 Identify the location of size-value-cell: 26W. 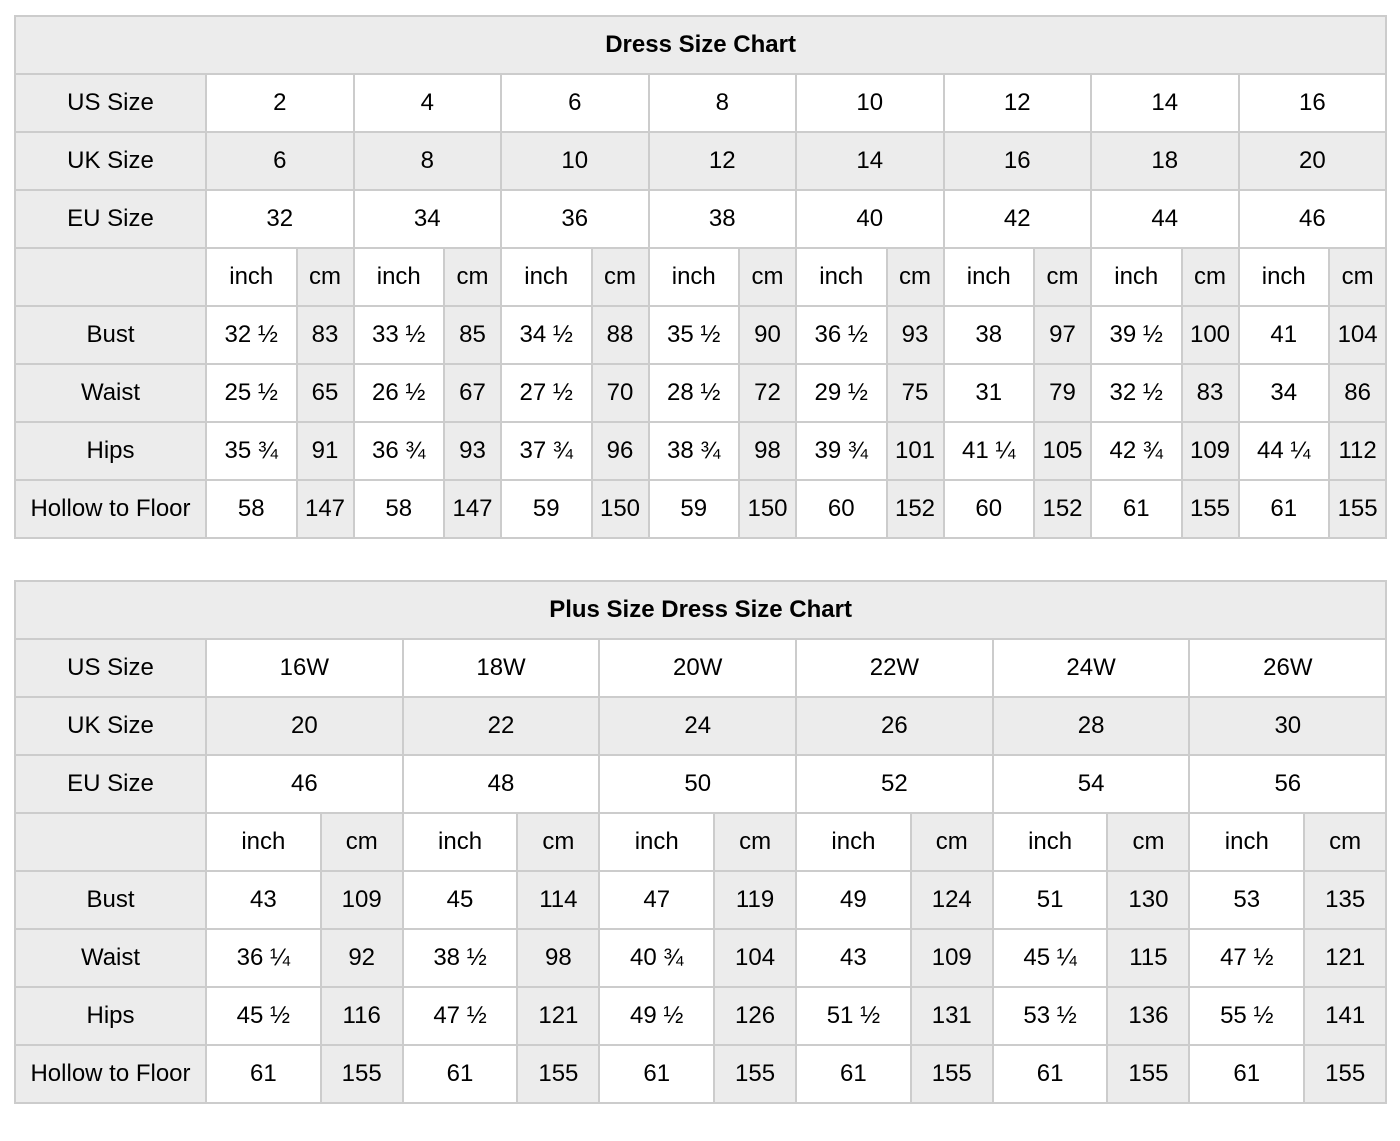
(1288, 668).